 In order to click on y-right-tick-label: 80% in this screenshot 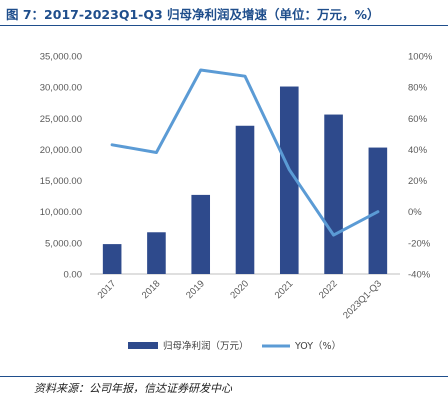, I will do `click(418, 88)`.